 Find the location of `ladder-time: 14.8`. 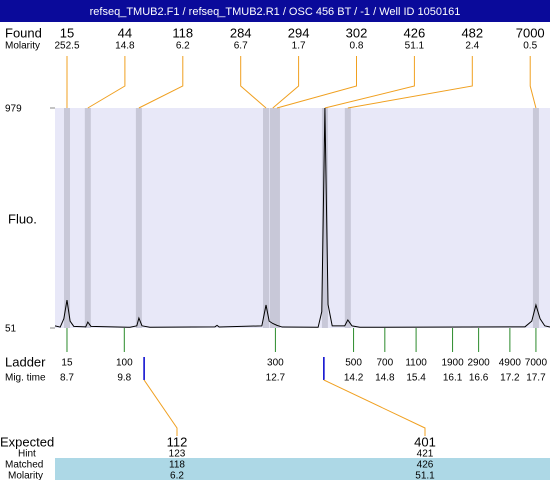

ladder-time: 14.8 is located at coordinates (385, 378).